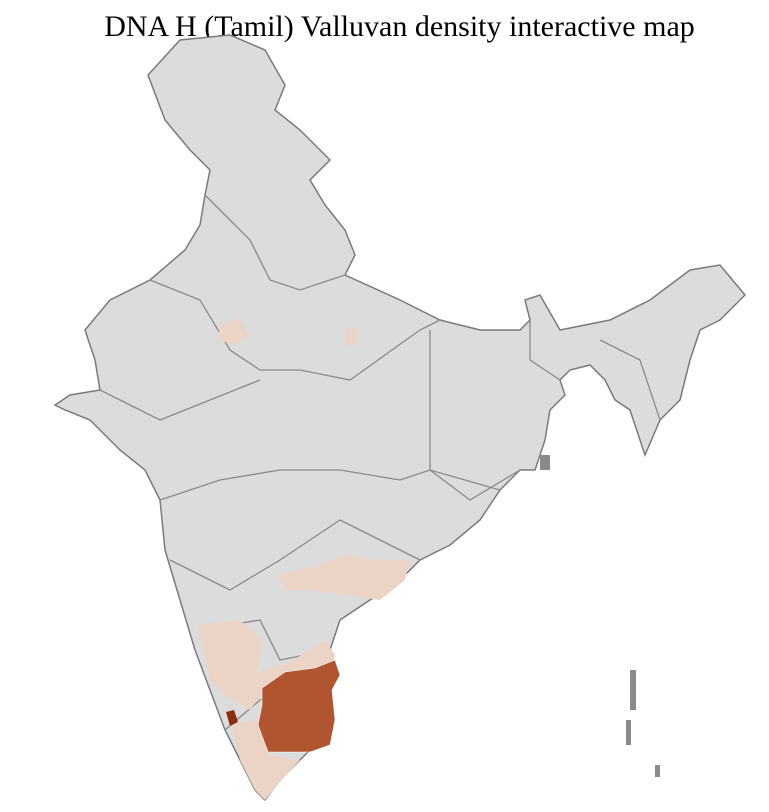 The height and width of the screenshot is (812, 769). Describe the element at coordinates (351, 336) in the screenshot. I see `region-low-up` at that location.